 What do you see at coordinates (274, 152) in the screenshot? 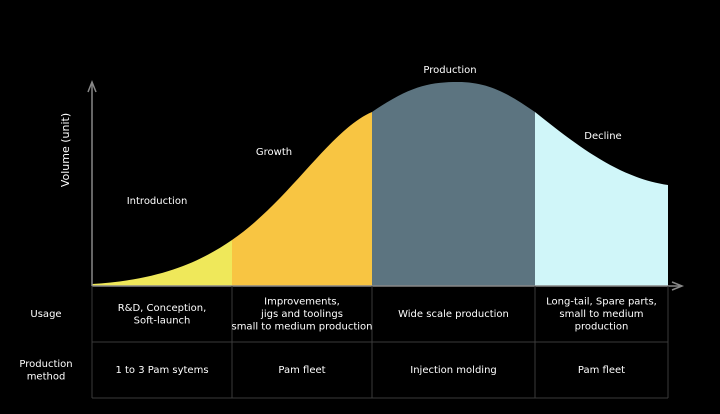
I see `phase-label: Growth` at bounding box center [274, 152].